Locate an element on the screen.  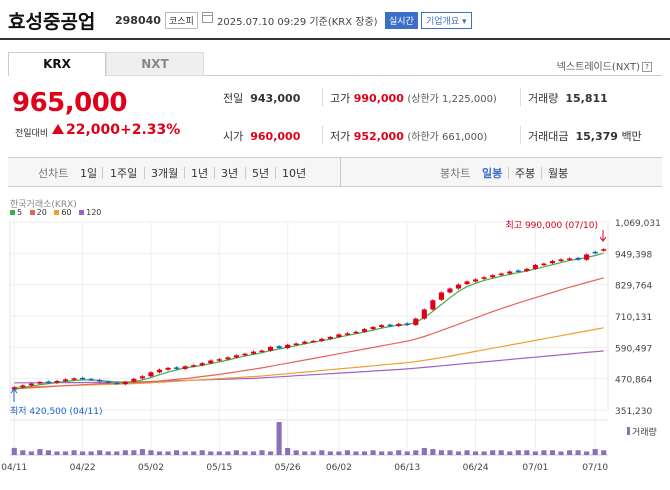
period-1y: 1년 is located at coordinates (200, 173).